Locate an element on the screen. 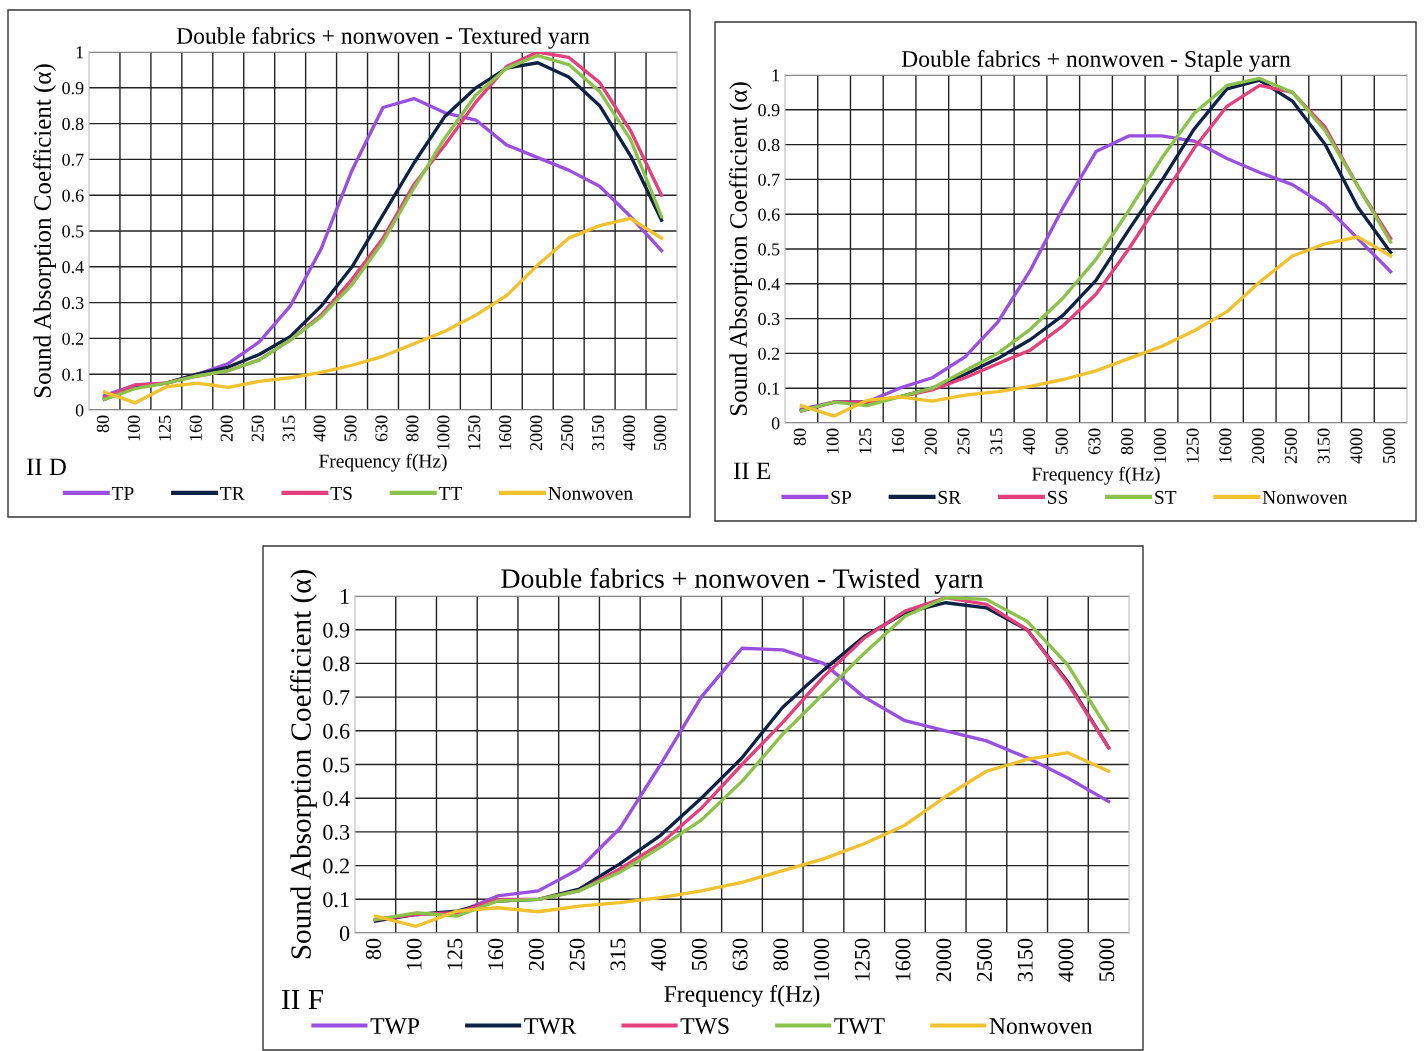  legend-label: ST is located at coordinates (1166, 497).